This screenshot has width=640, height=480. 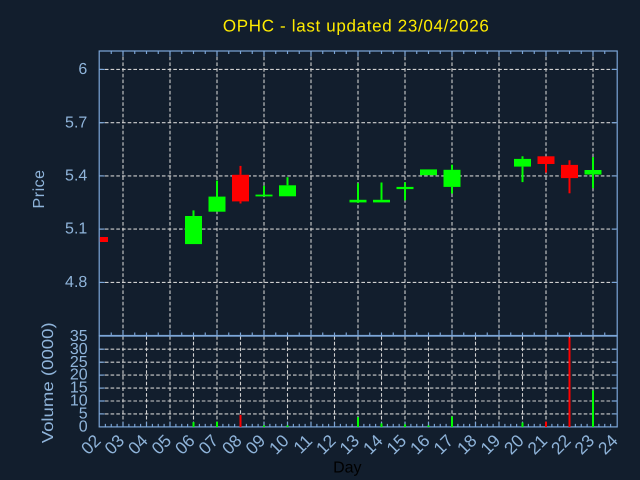 What do you see at coordinates (79, 349) in the screenshot?
I see `svg-text: 30` at bounding box center [79, 349].